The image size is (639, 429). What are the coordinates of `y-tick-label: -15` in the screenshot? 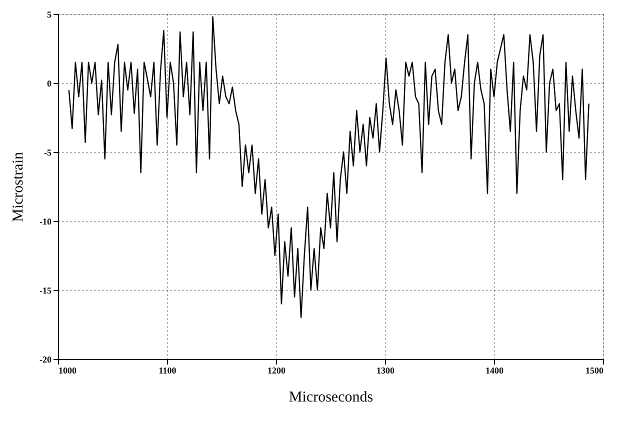 It's located at (46, 291).